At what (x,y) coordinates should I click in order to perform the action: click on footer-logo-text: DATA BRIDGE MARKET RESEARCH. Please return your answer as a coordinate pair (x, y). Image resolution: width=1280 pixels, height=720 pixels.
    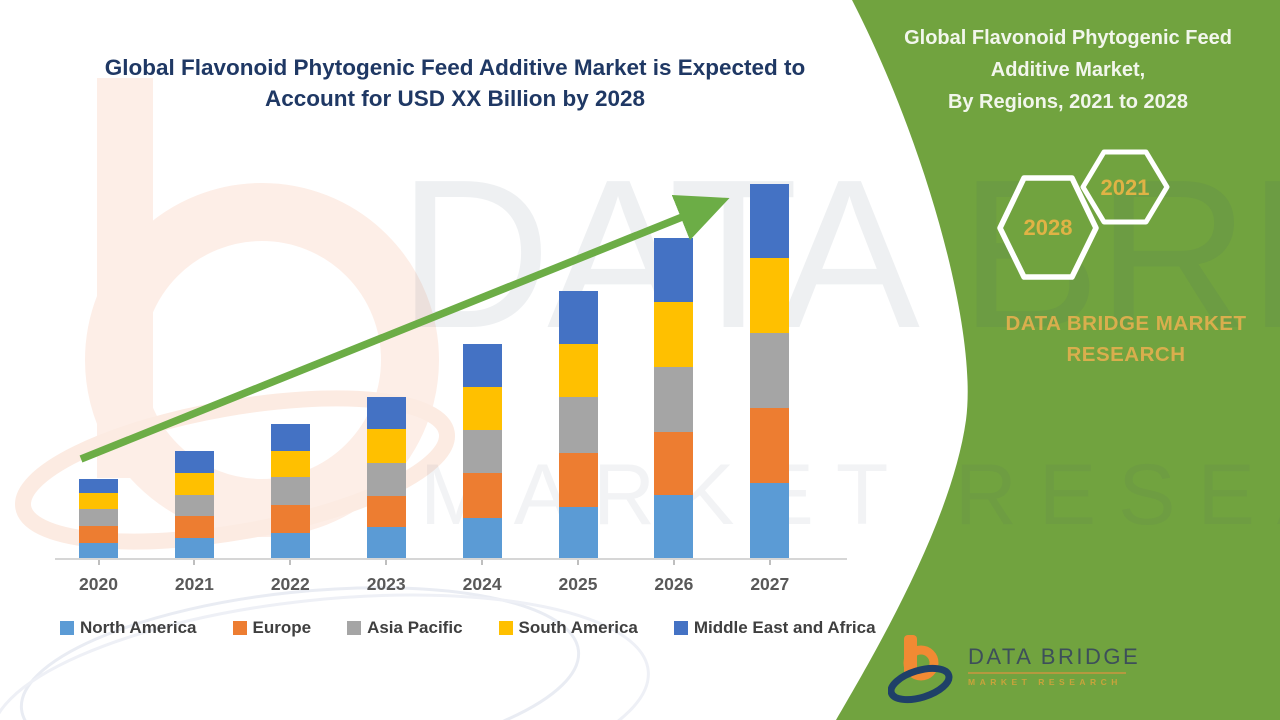
    Looking at the image, I should click on (1054, 666).